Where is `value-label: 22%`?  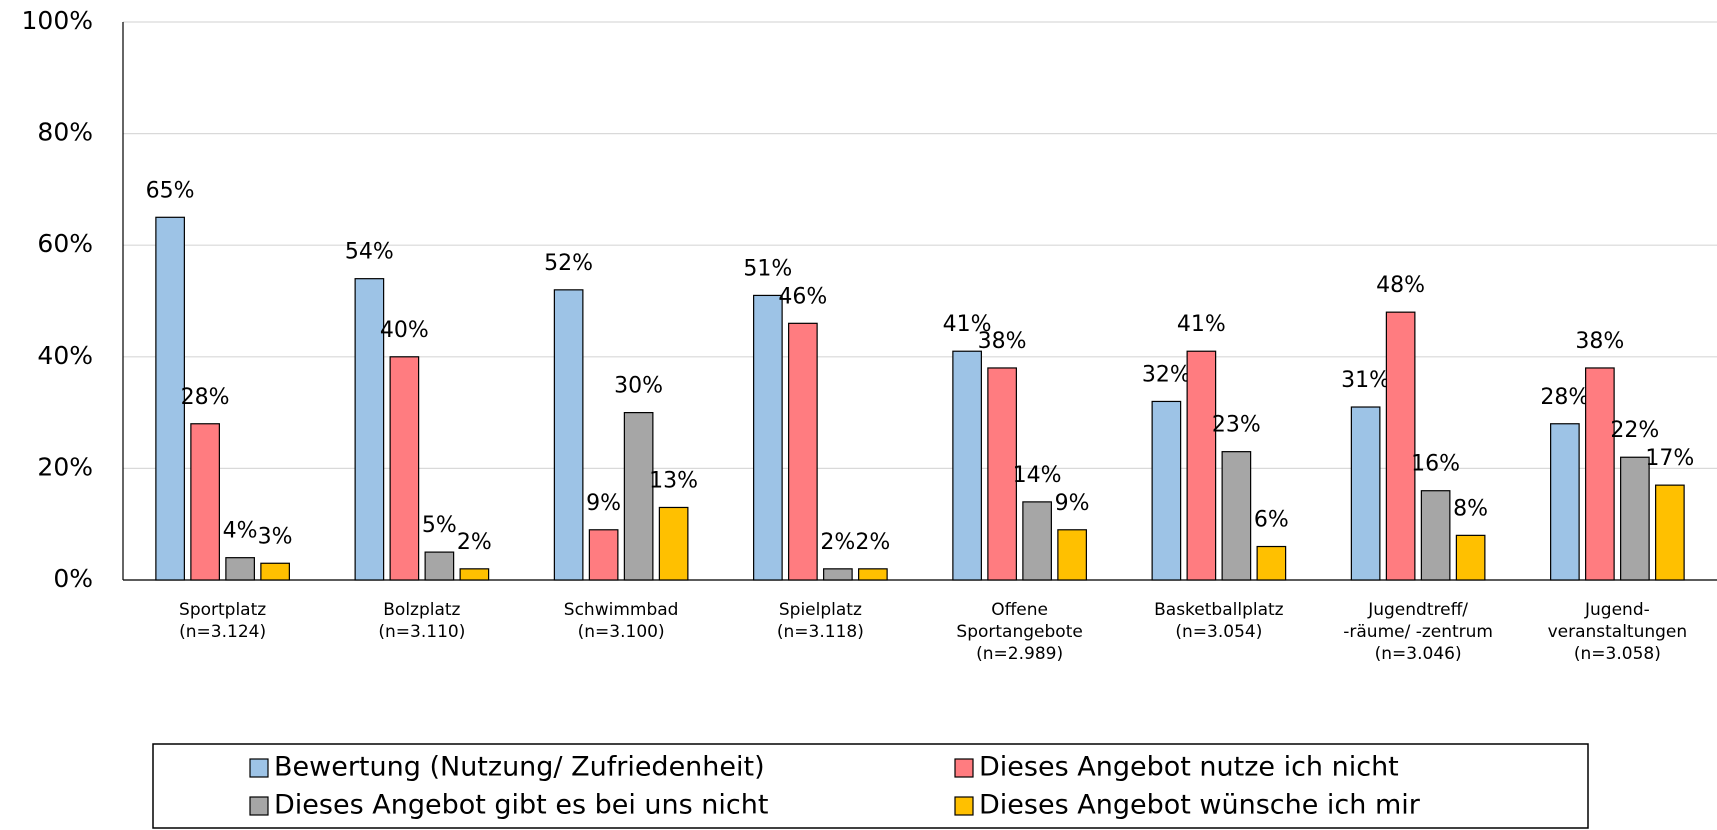
value-label: 22% is located at coordinates (1634, 430).